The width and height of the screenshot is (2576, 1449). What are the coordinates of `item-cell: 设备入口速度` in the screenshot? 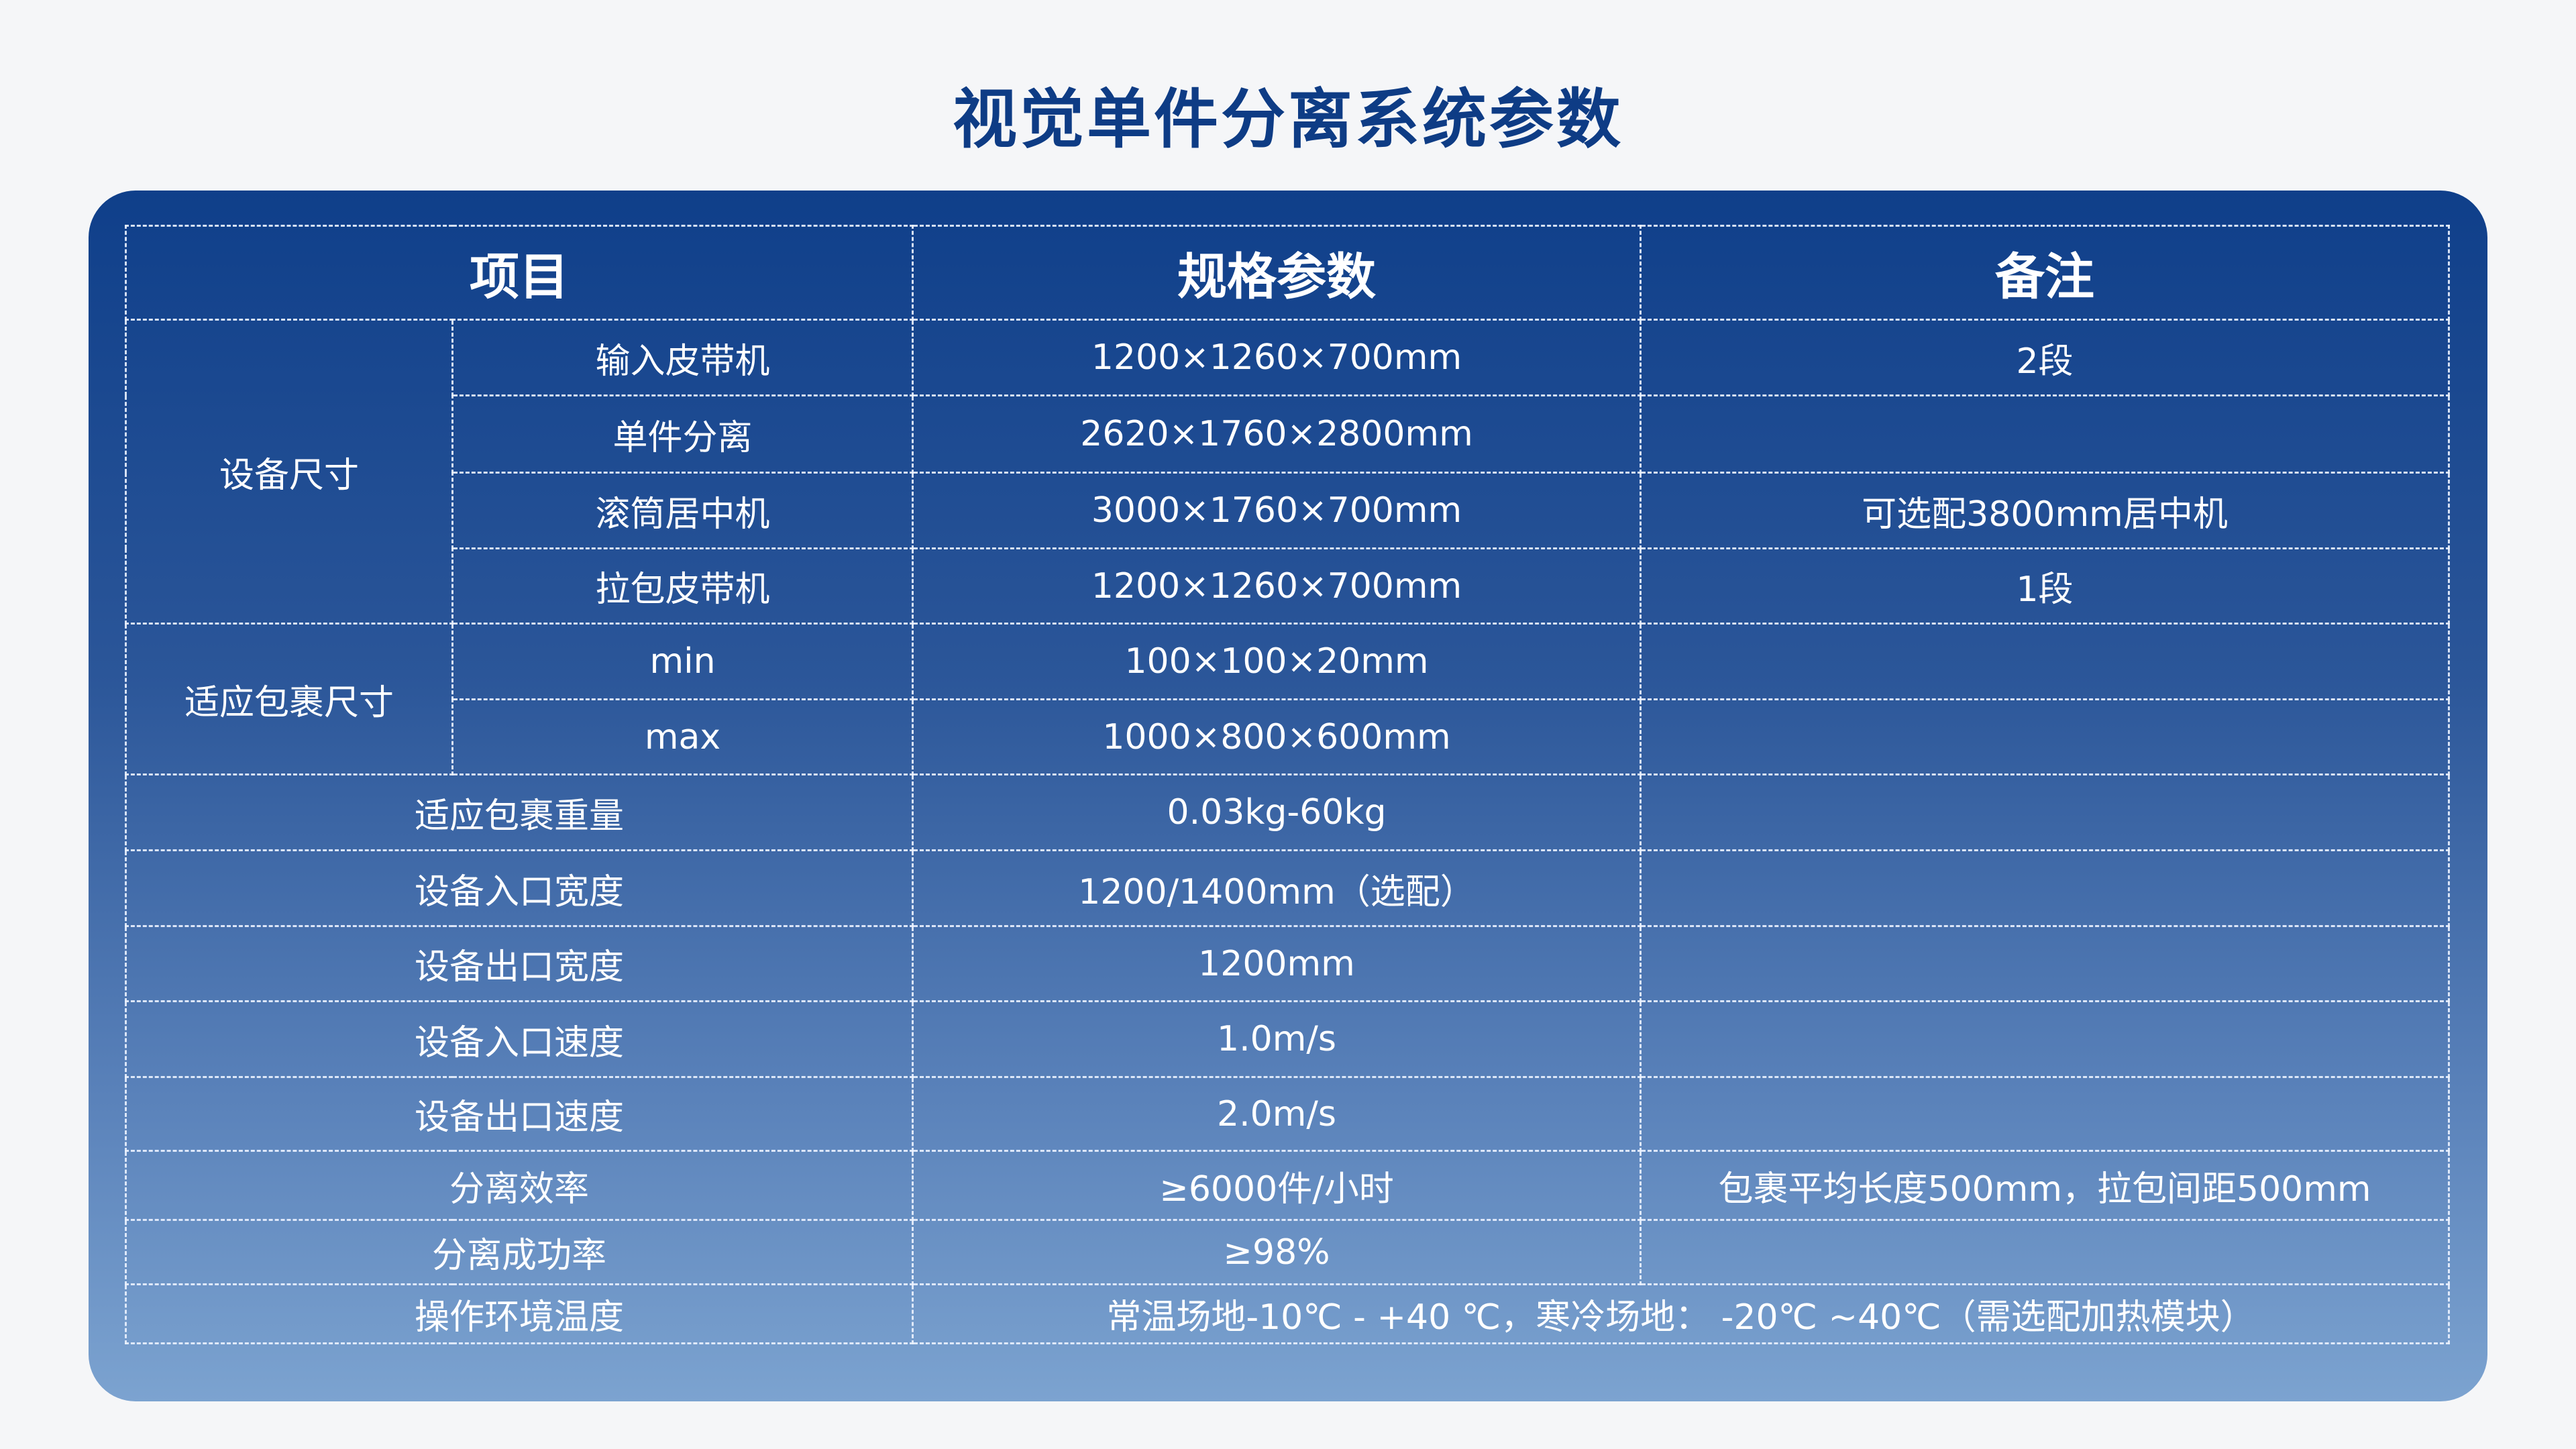 It's located at (519, 1039).